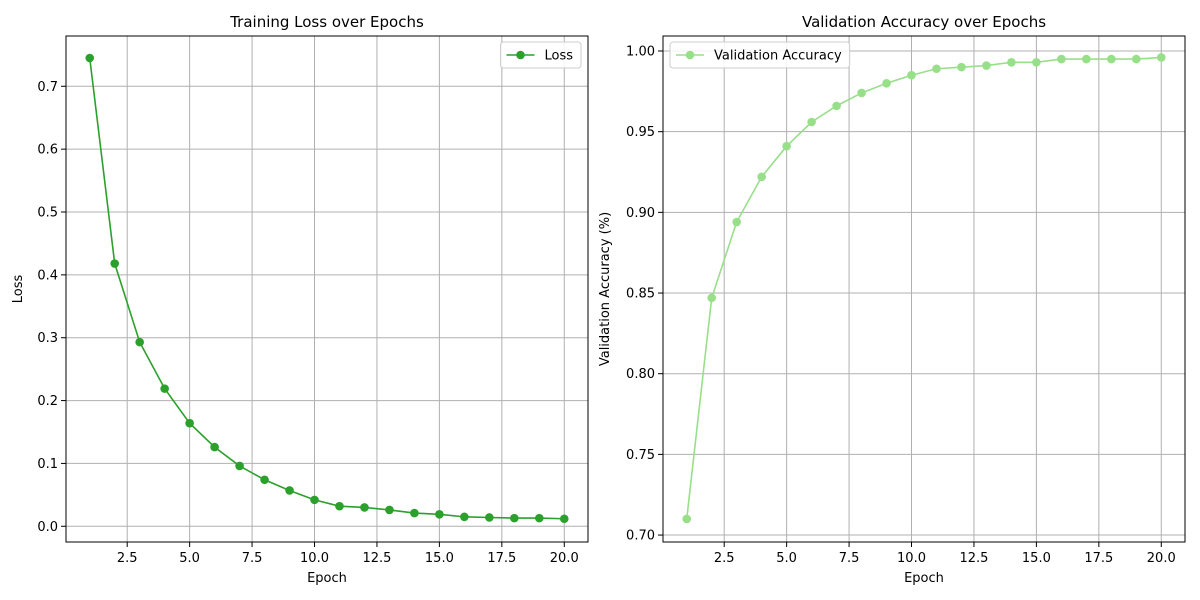 This screenshot has width=1200, height=600. What do you see at coordinates (47, 275) in the screenshot?
I see `y-tick-label: 0.4` at bounding box center [47, 275].